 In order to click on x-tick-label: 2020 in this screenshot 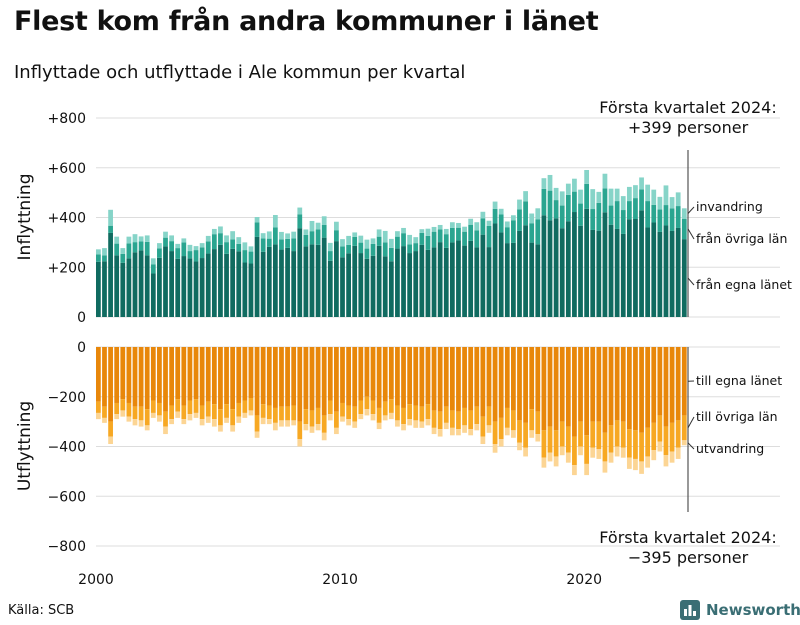, I will do `click(584, 580)`.